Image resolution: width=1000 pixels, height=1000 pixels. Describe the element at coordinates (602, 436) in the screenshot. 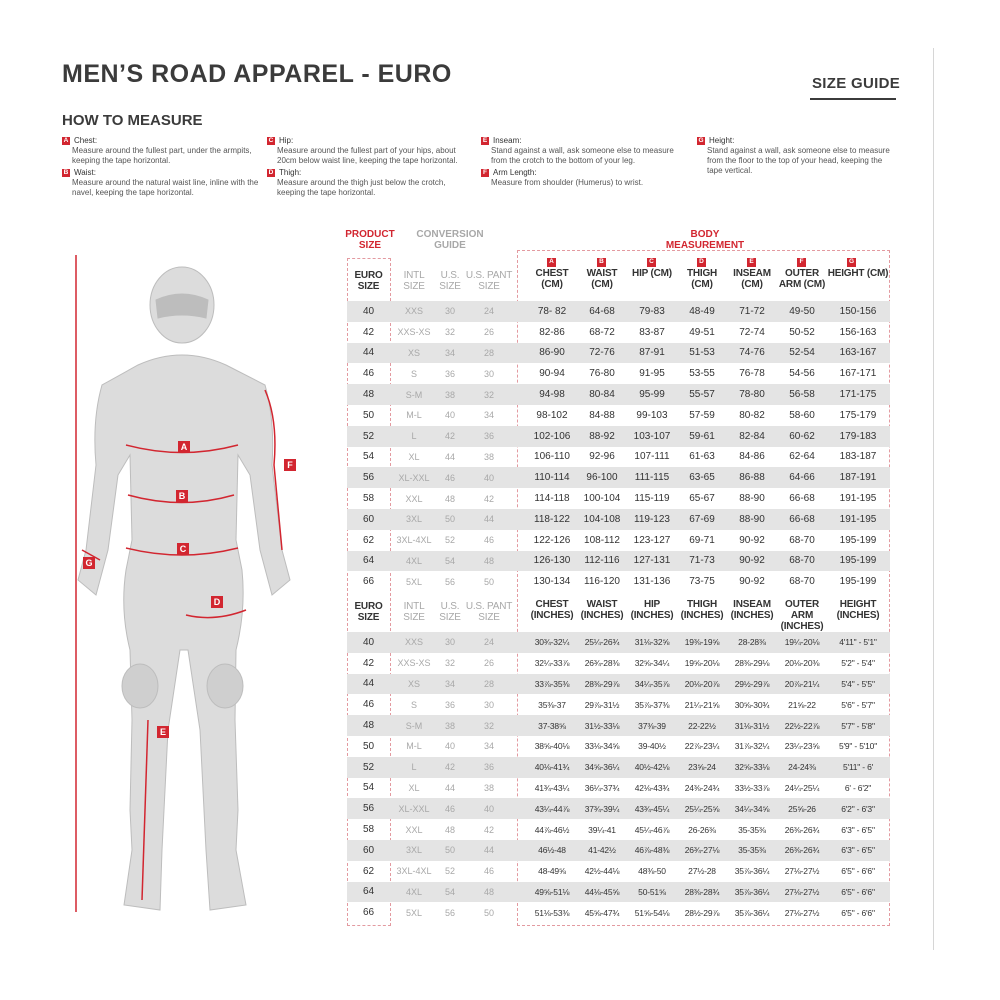

I see `measurement-cell: 88-92` at that location.